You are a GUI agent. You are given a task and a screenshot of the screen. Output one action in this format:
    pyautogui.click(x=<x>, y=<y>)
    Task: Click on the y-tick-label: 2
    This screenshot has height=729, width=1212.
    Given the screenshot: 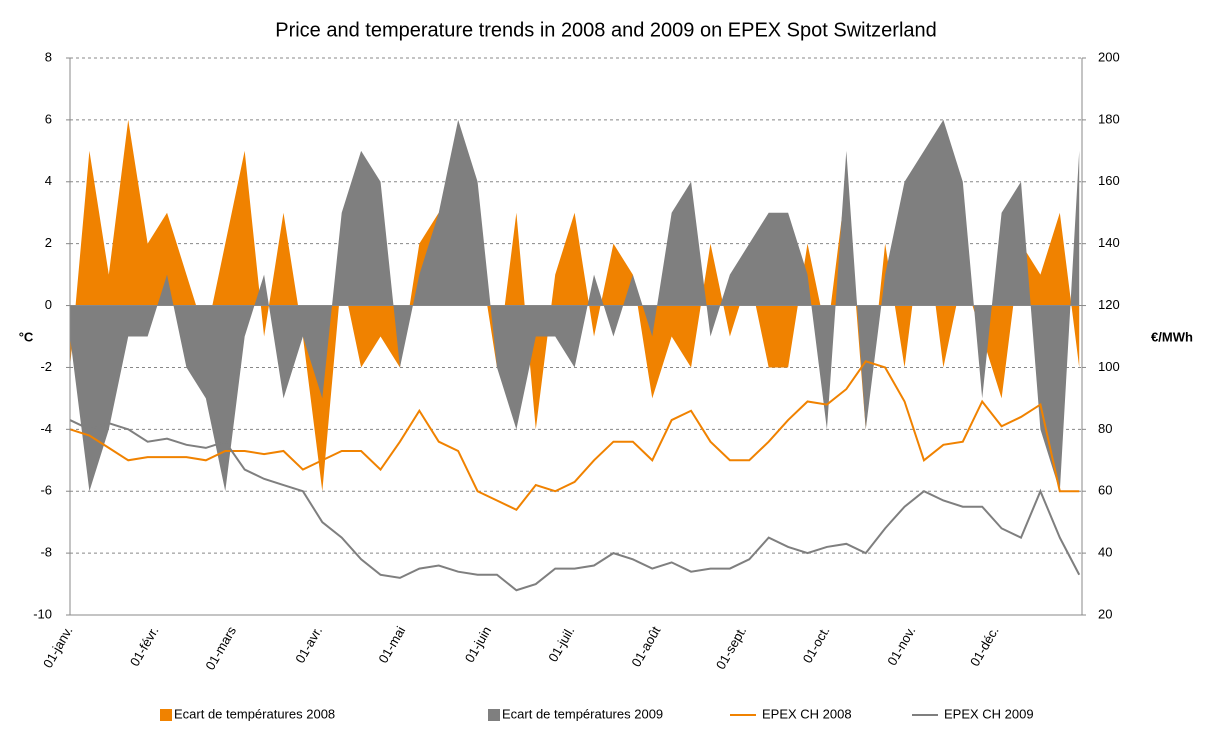 What is the action you would take?
    pyautogui.click(x=48, y=242)
    